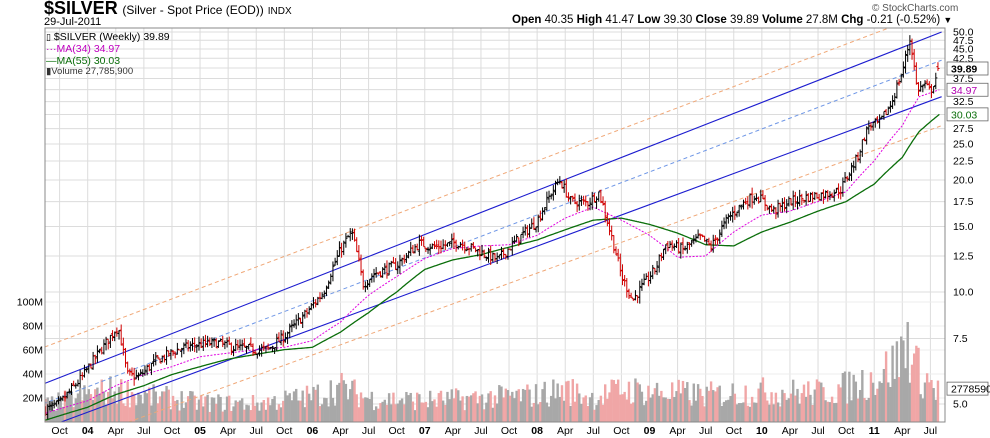 The height and width of the screenshot is (438, 990). What do you see at coordinates (970, 390) in the screenshot?
I see `volume-tag-text: 27785900` at bounding box center [970, 390].